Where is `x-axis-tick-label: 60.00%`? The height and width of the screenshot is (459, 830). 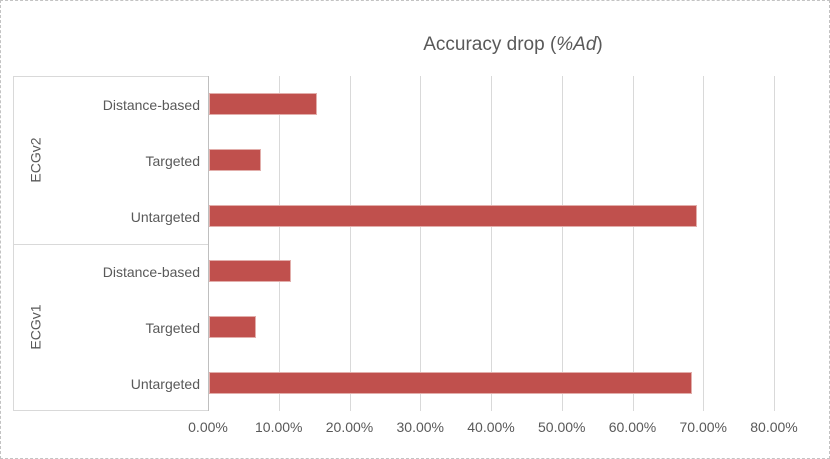
x-axis-tick-label: 60.00% is located at coordinates (632, 427).